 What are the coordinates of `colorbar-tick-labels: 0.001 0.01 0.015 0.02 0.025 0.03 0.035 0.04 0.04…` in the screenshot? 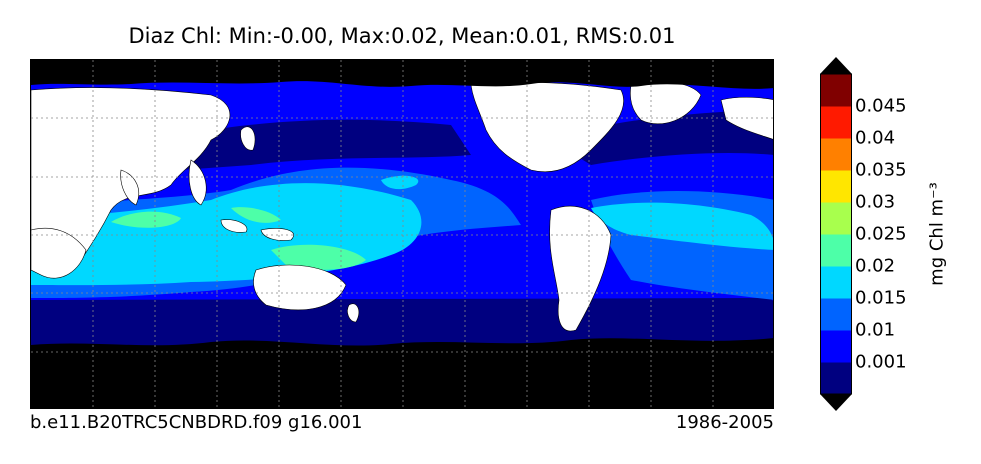 It's located at (895, 234).